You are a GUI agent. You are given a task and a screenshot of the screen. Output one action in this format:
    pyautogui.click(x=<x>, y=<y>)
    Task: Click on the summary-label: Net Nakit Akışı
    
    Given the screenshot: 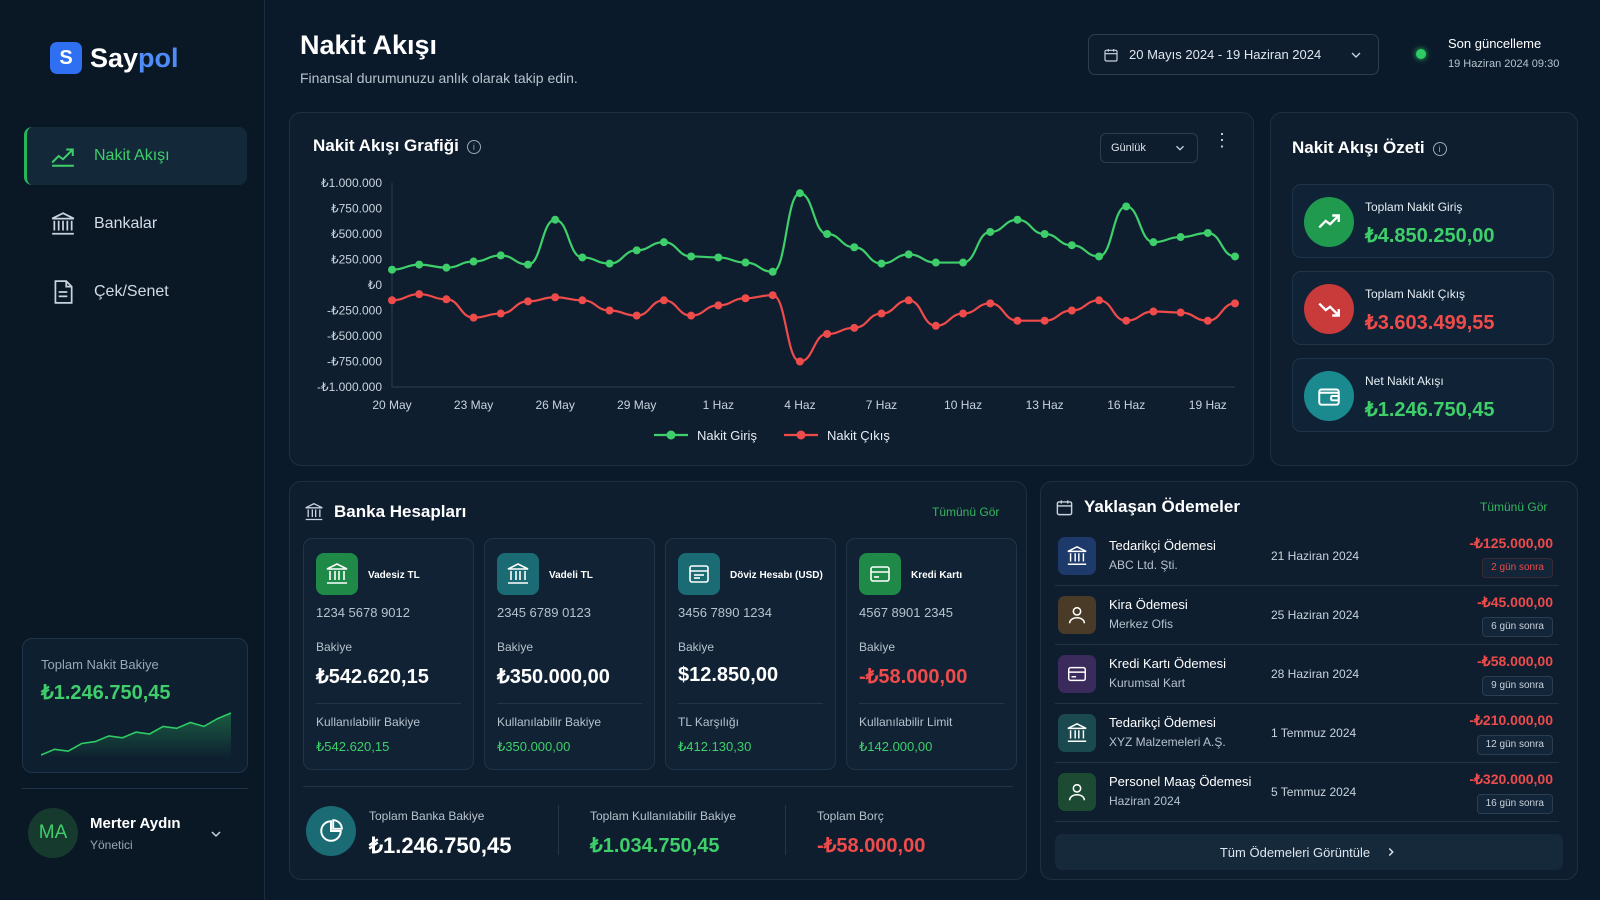 What is the action you would take?
    pyautogui.click(x=1404, y=381)
    